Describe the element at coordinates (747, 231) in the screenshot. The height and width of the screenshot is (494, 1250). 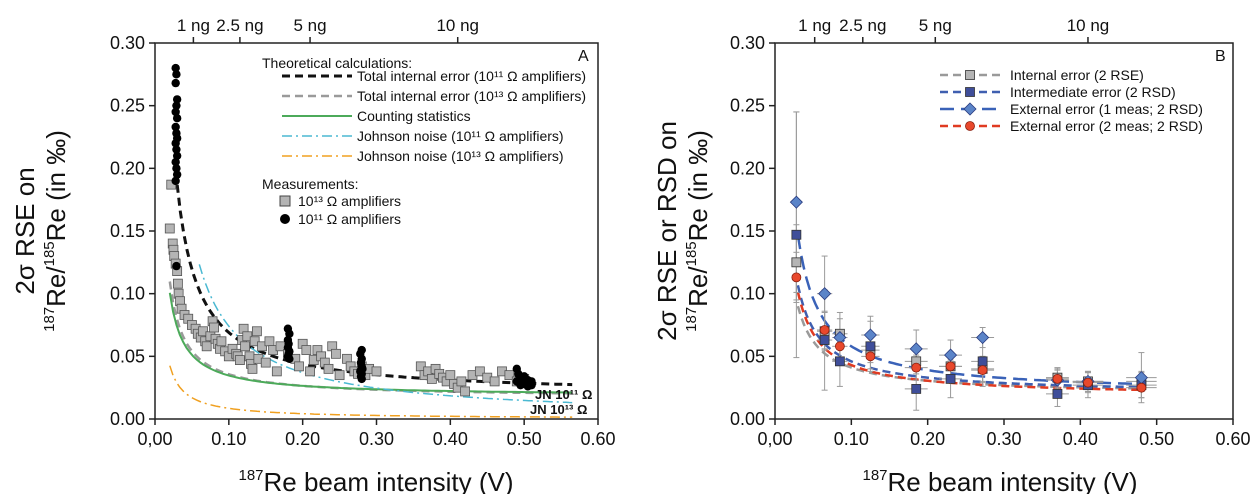
I see `y-tick-label: 0.15` at that location.